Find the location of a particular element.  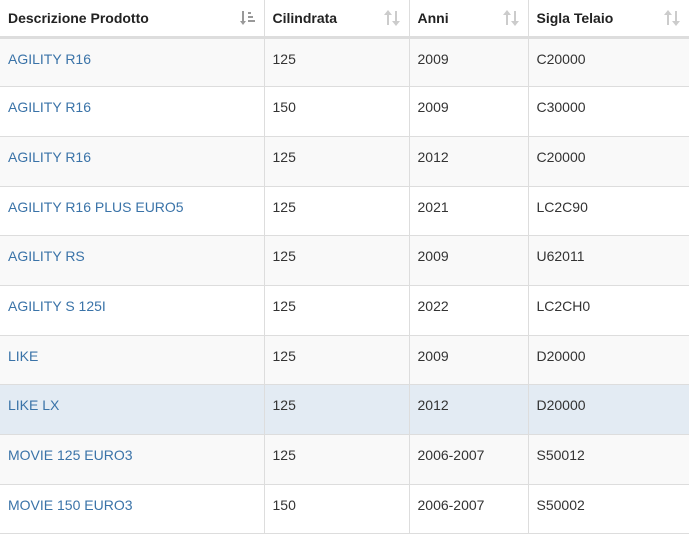

cell-descrizione: AGILITY S 125I is located at coordinates (132, 310).